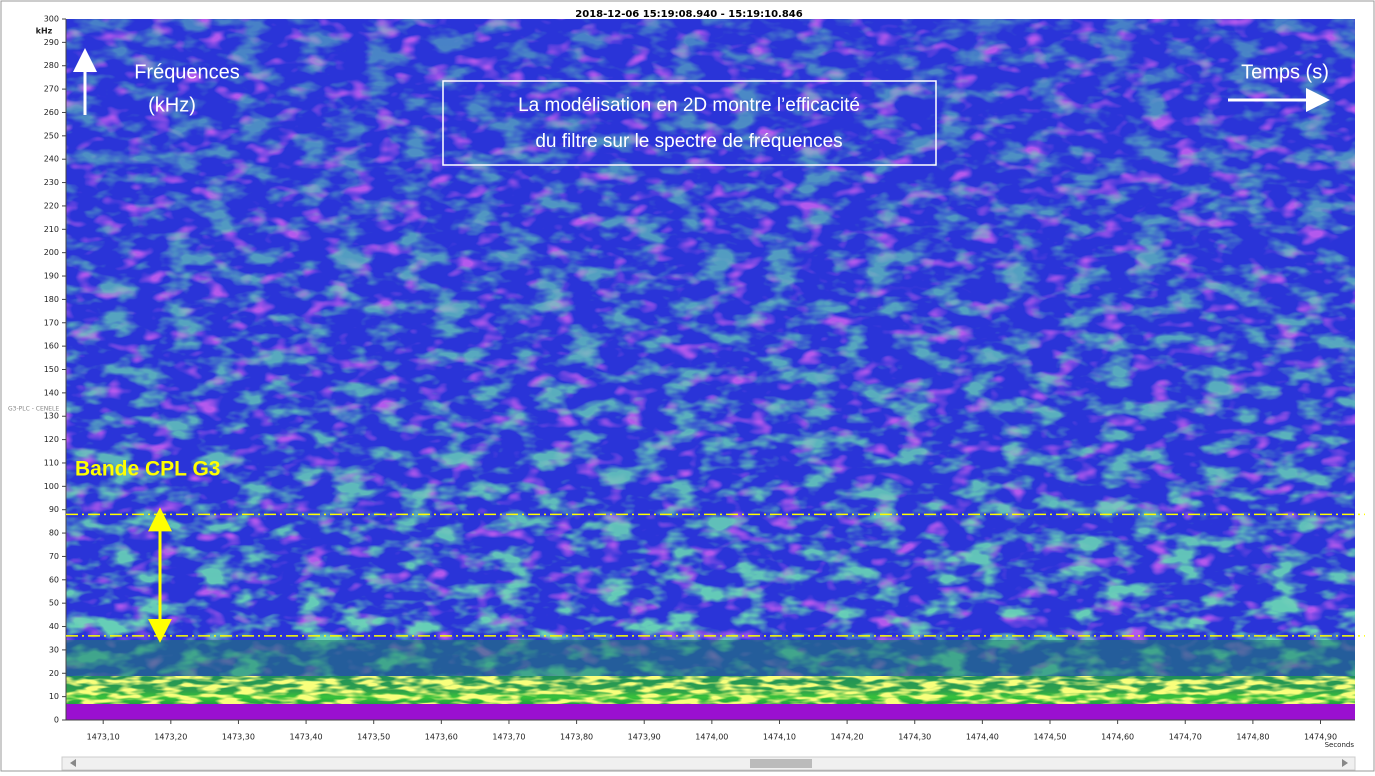  I want to click on x-tick-label: 1474,40, so click(982, 737).